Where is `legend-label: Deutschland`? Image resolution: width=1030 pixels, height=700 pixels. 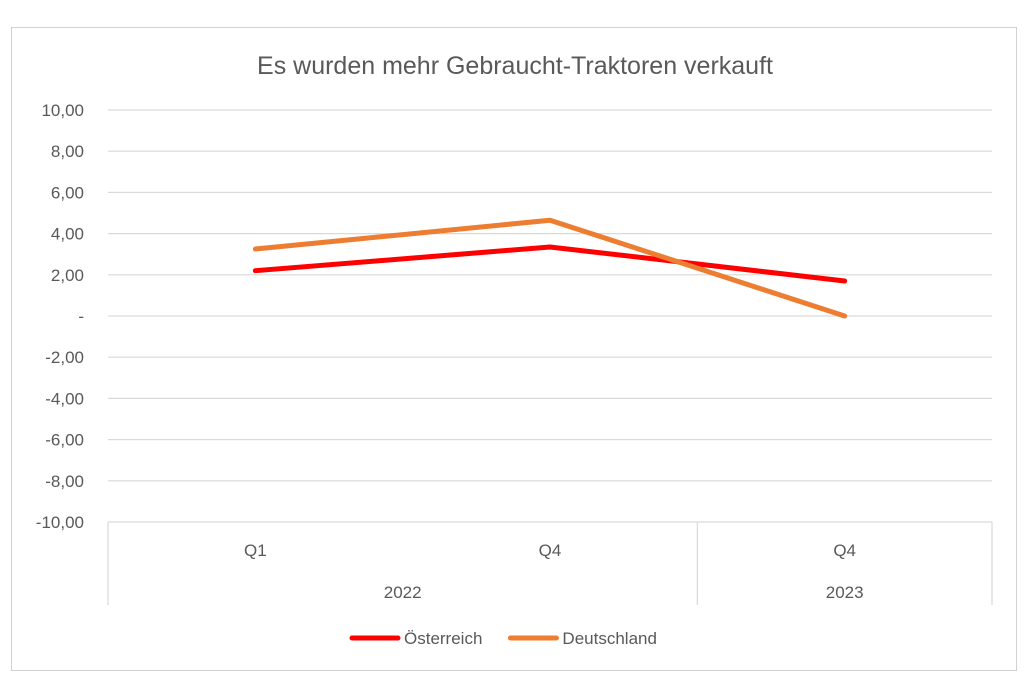 legend-label: Deutschland is located at coordinates (609, 638).